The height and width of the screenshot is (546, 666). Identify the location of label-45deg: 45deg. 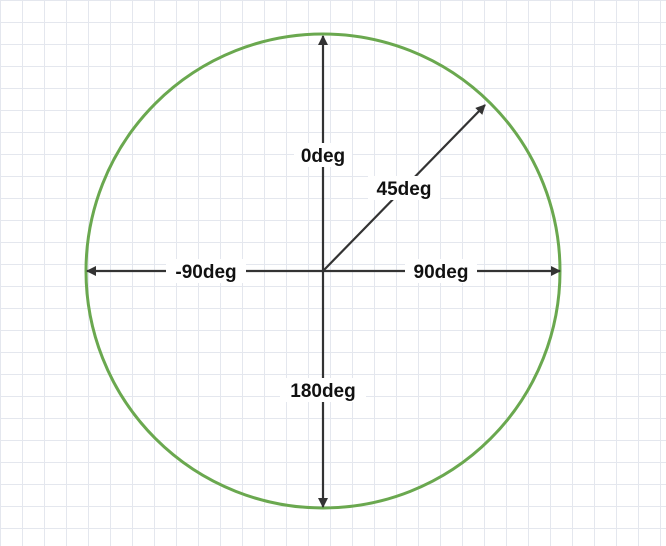
(404, 189).